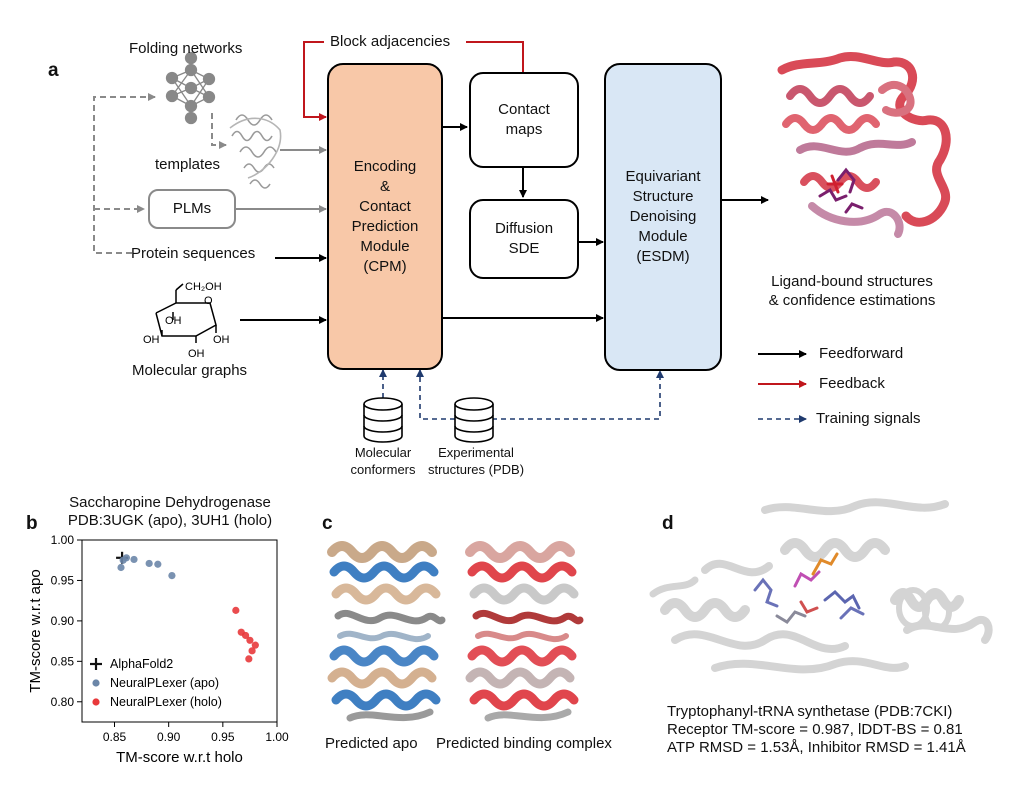 The width and height of the screenshot is (1026, 786). Describe the element at coordinates (115, 737) in the screenshot. I see `x-tick-label: 0.85` at that location.